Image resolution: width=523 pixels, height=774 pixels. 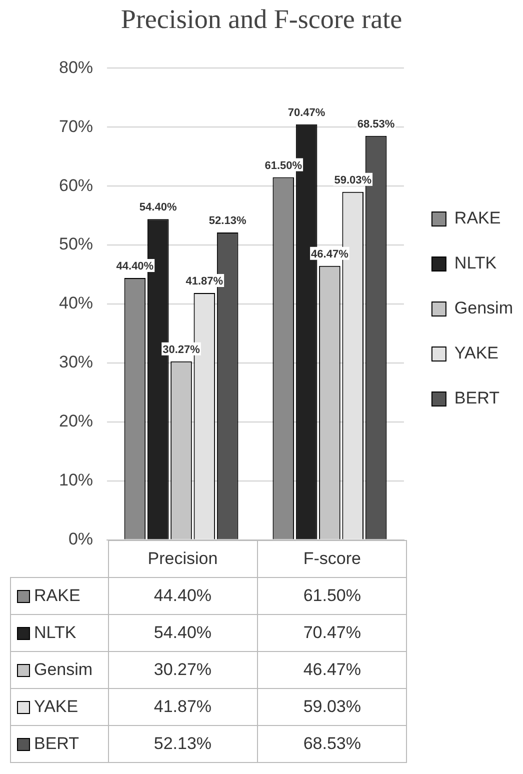 What do you see at coordinates (484, 308) in the screenshot?
I see `legend-label: Gensim` at bounding box center [484, 308].